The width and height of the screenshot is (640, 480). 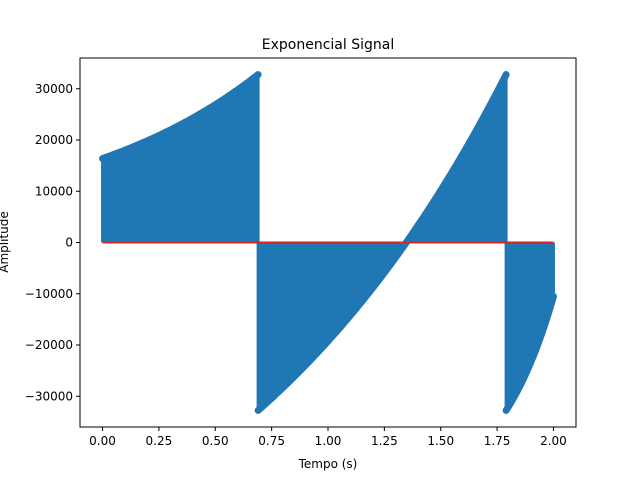 I want to click on y-tick-label: 10000, so click(x=54, y=191).